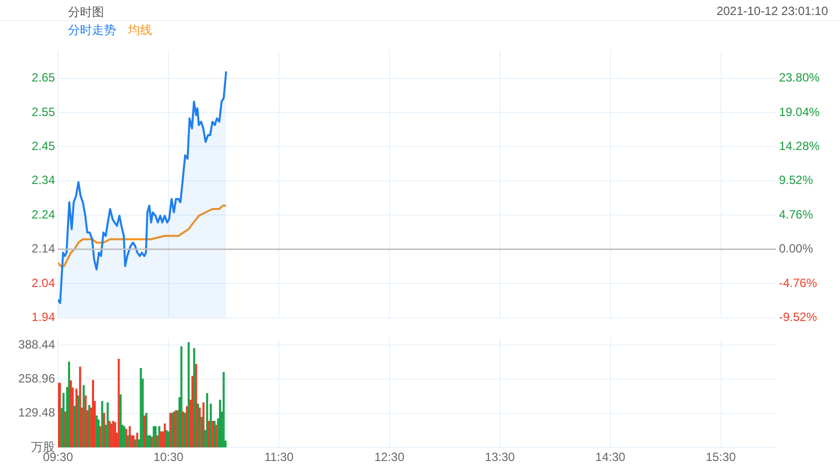 This screenshot has width=840, height=470. What do you see at coordinates (798, 283) in the screenshot?
I see `y2-tick-label: -4.76%` at bounding box center [798, 283].